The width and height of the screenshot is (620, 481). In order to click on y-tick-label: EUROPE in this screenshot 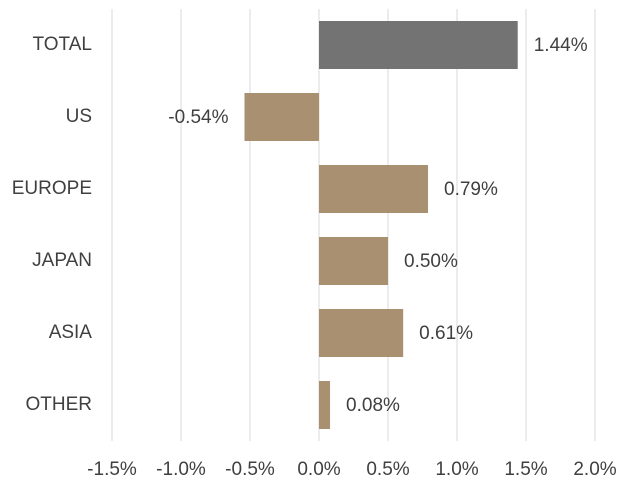, I will do `click(52, 188)`.